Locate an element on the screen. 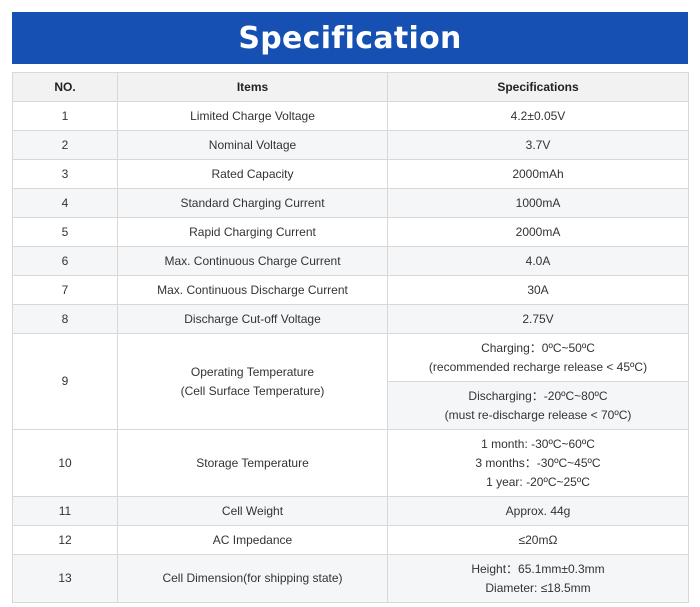 The image size is (700, 607). row-no: 2 is located at coordinates (65, 145).